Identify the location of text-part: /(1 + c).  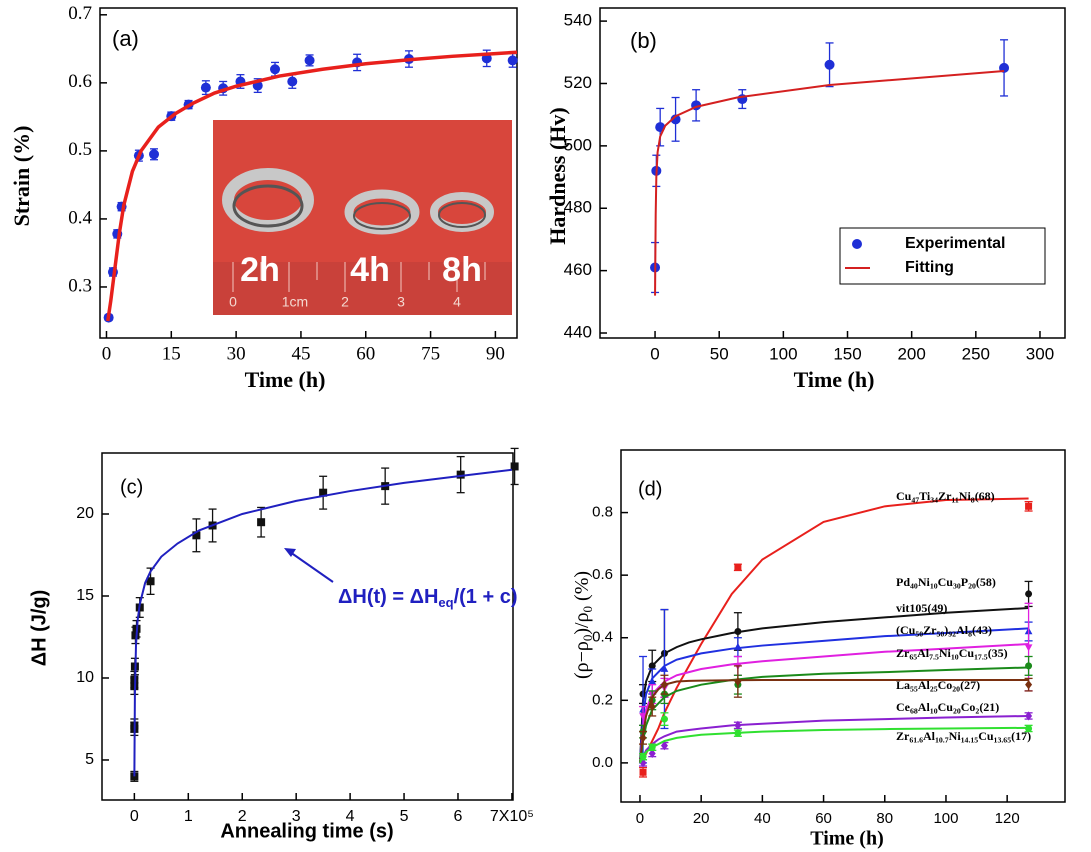
(486, 597).